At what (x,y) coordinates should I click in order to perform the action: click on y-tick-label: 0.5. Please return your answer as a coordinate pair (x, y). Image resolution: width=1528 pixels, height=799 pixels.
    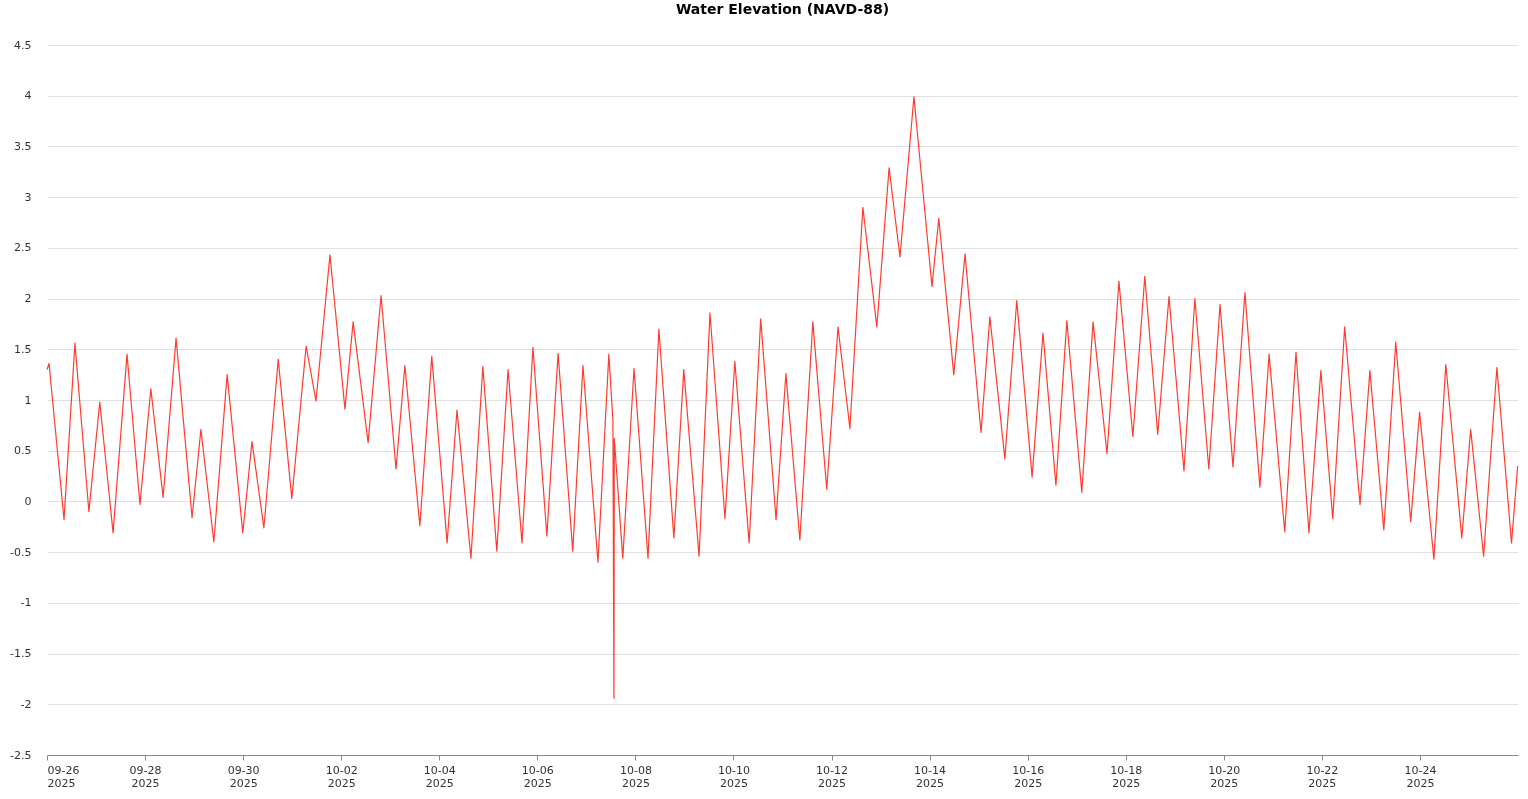
    Looking at the image, I should click on (23, 451).